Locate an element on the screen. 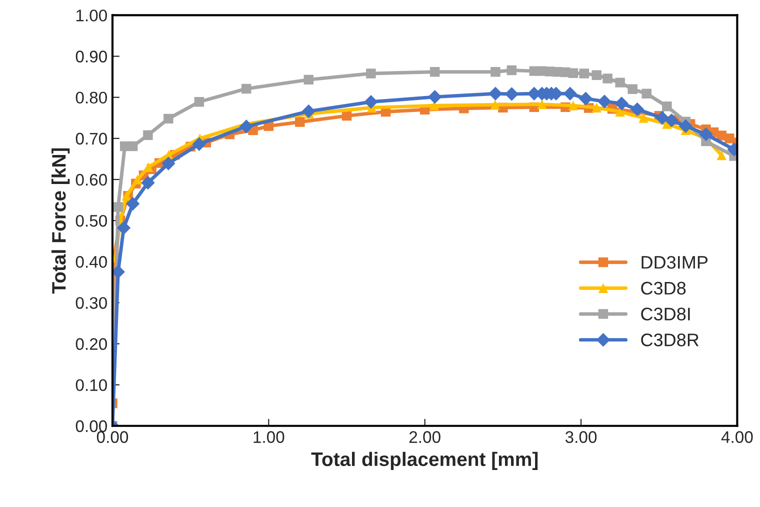 This screenshot has height=507, width=760. y-tick-label: 0.60 is located at coordinates (91, 180).